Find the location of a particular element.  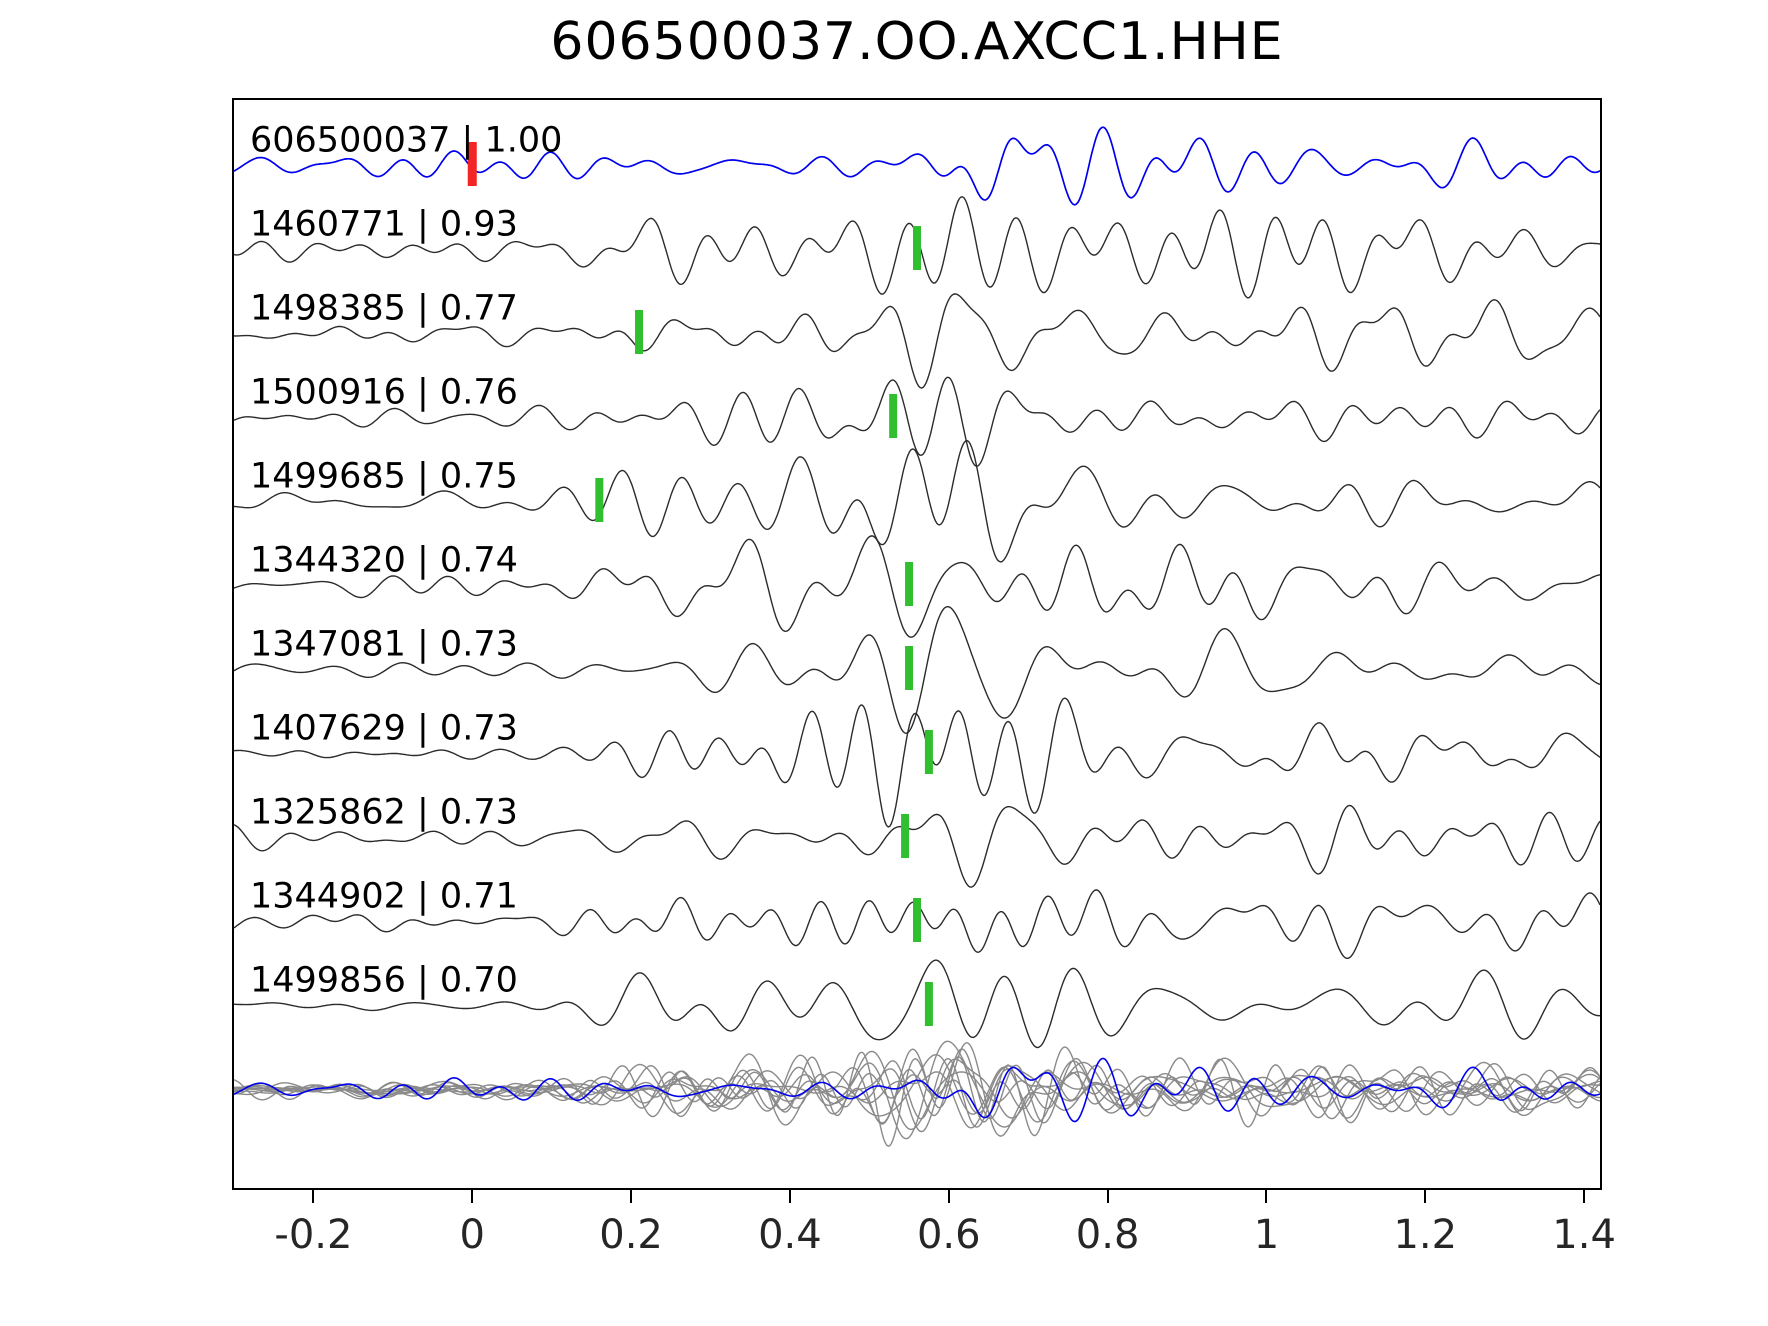

overlay-reference-trace is located at coordinates (917, 1090).